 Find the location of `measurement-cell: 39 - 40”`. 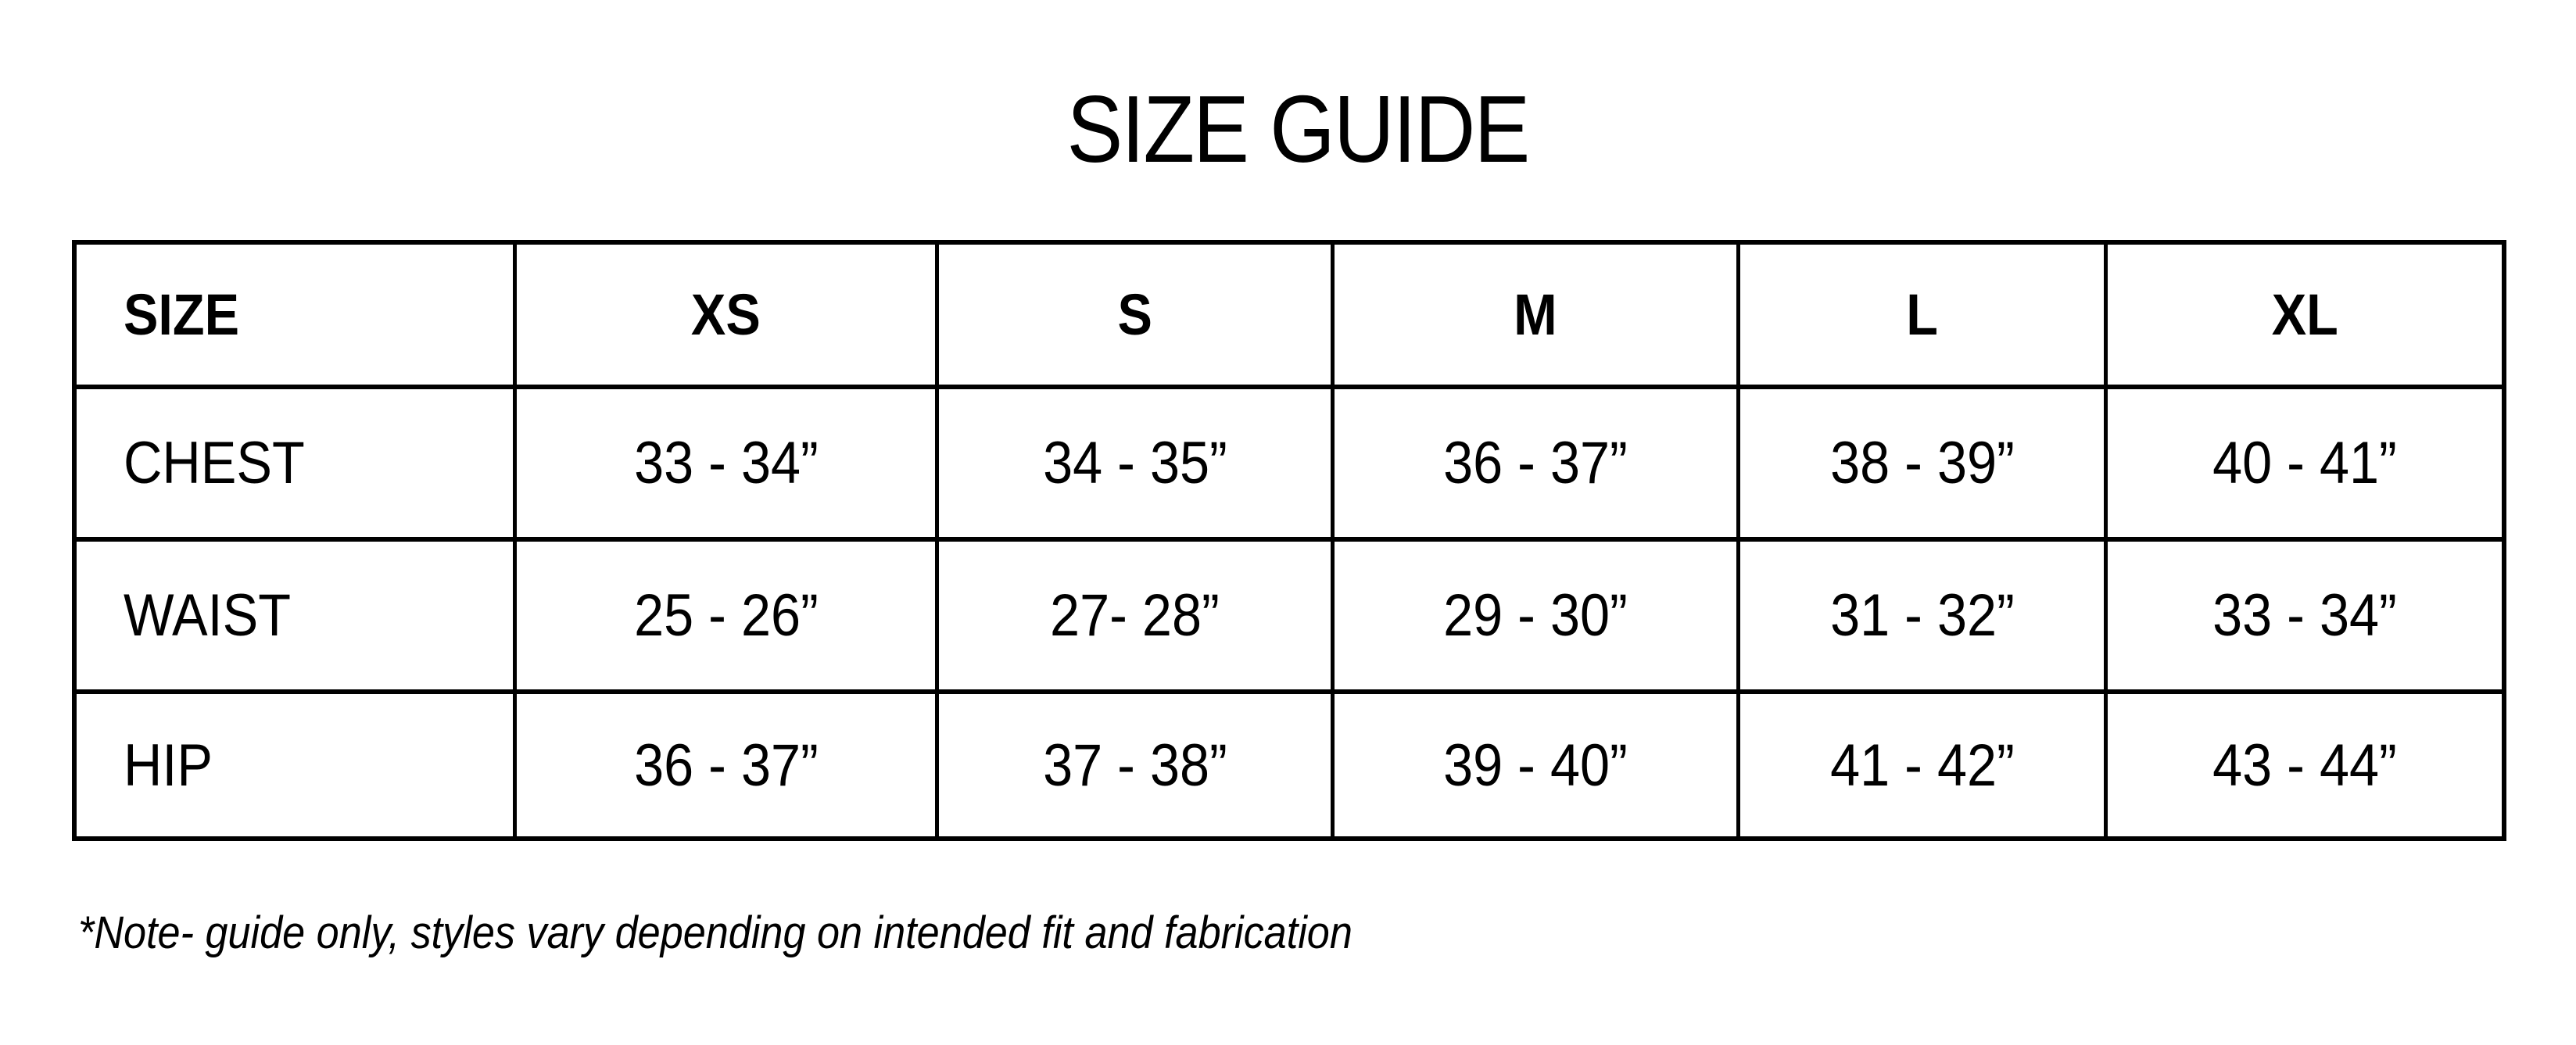

measurement-cell: 39 - 40” is located at coordinates (1537, 765).